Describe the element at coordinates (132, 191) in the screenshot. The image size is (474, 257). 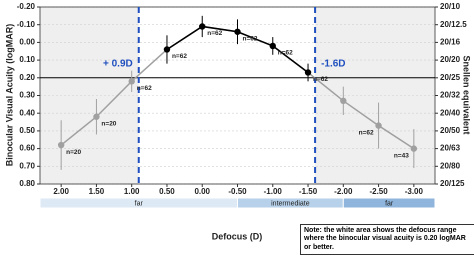
I see `x-tick-label: 1.00` at that location.